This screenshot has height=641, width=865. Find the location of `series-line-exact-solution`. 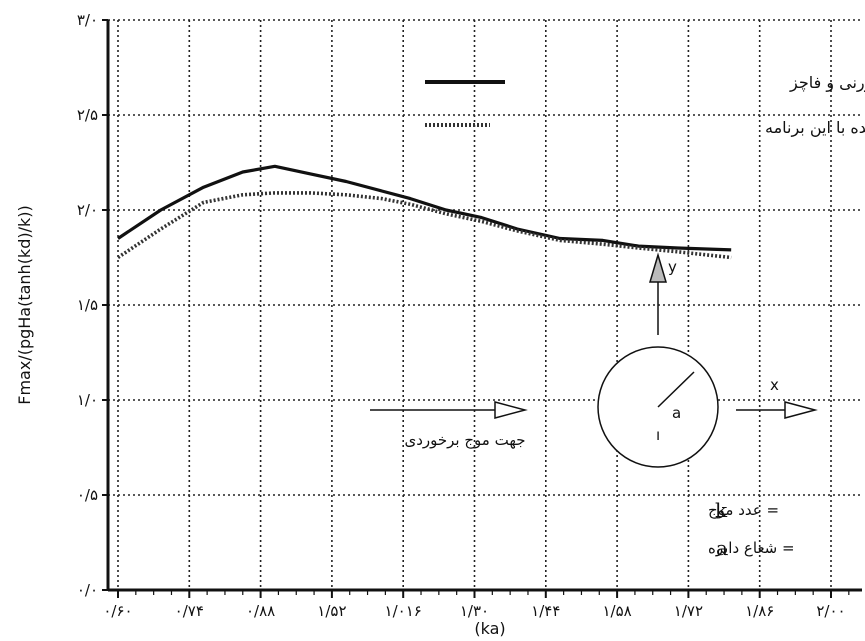

series-line-exact-solution is located at coordinates (424, 208).